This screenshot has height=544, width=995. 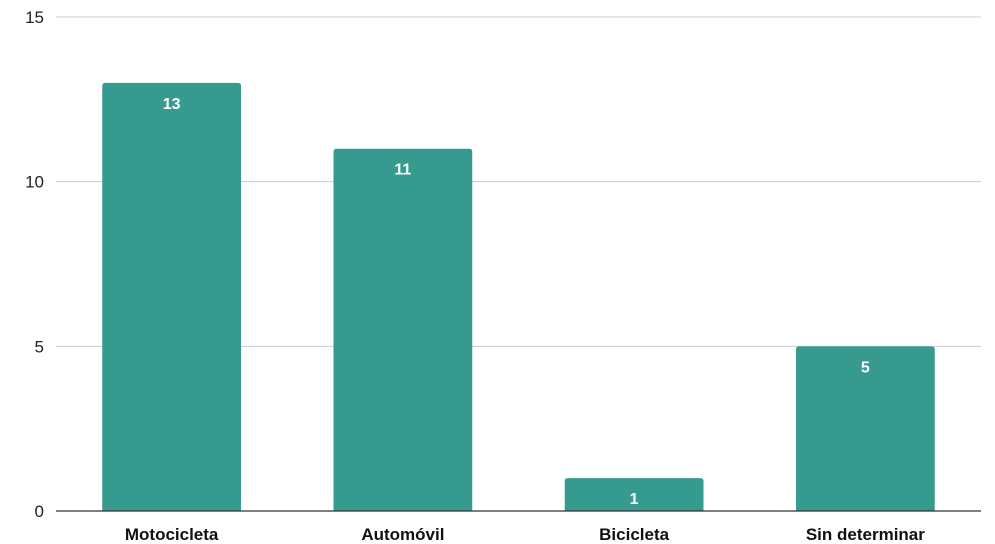 What do you see at coordinates (865, 428) in the screenshot?
I see `bar-sin-determinar` at bounding box center [865, 428].